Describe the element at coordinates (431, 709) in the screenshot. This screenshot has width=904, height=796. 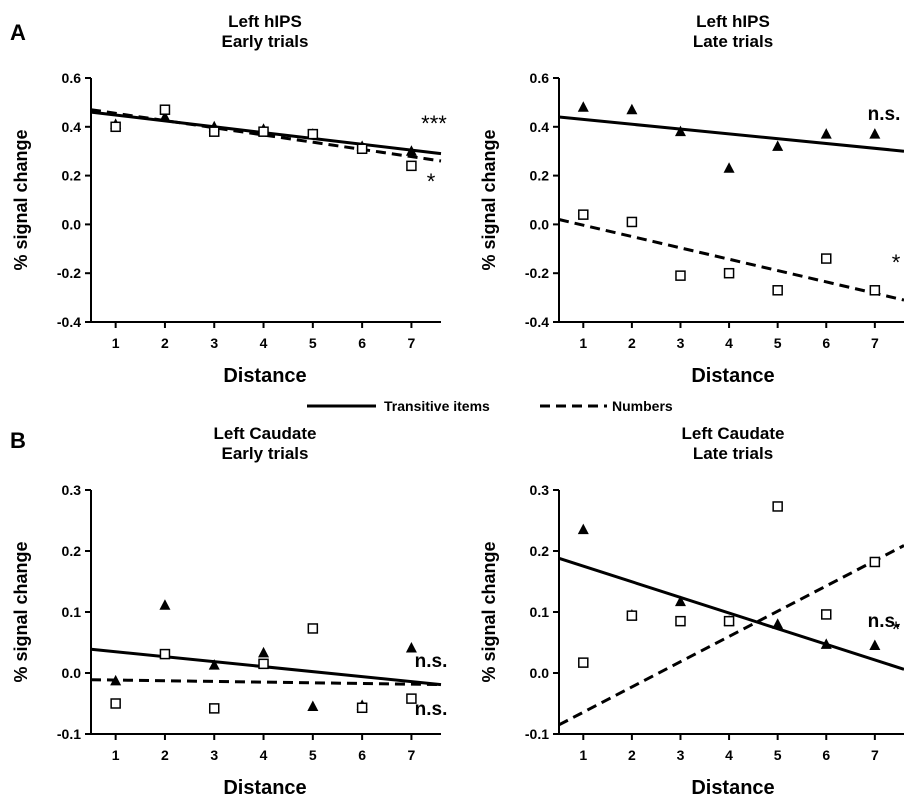
I see `numbers-significance-label: n.s.` at that location.